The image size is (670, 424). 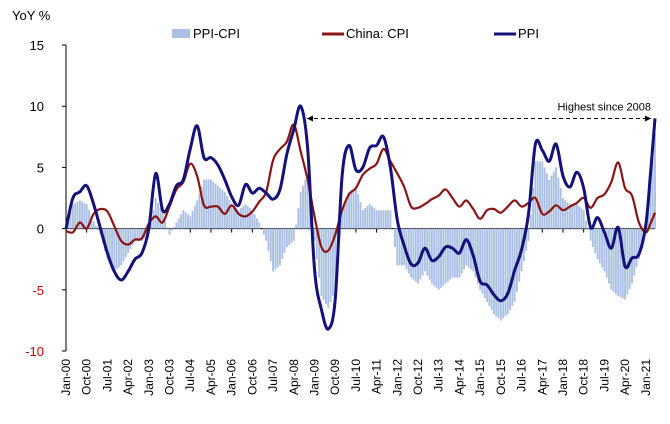 I want to click on x-tick-label: Jul-16, so click(x=522, y=375).